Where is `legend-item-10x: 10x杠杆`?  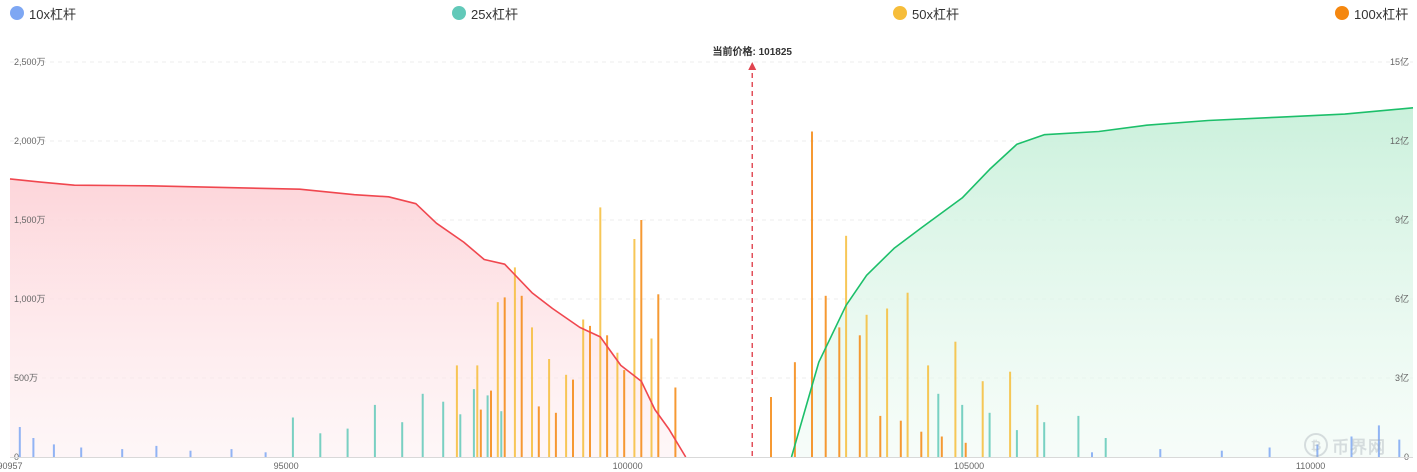
legend-item-10x: 10x杠杆 is located at coordinates (43, 13).